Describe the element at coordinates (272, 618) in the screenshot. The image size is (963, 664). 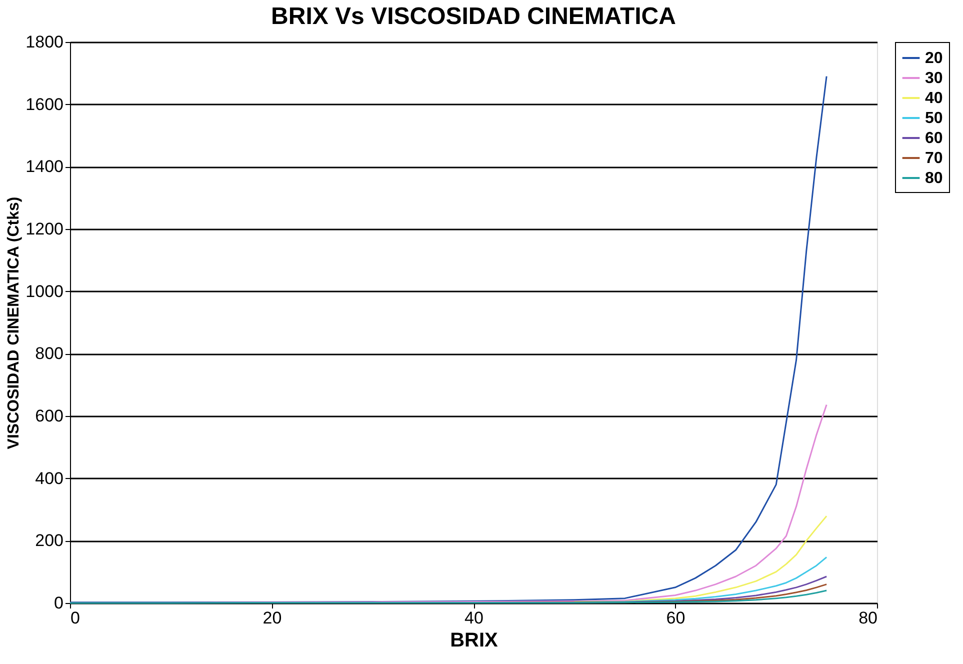
I see `x-tick-label: 20` at that location.